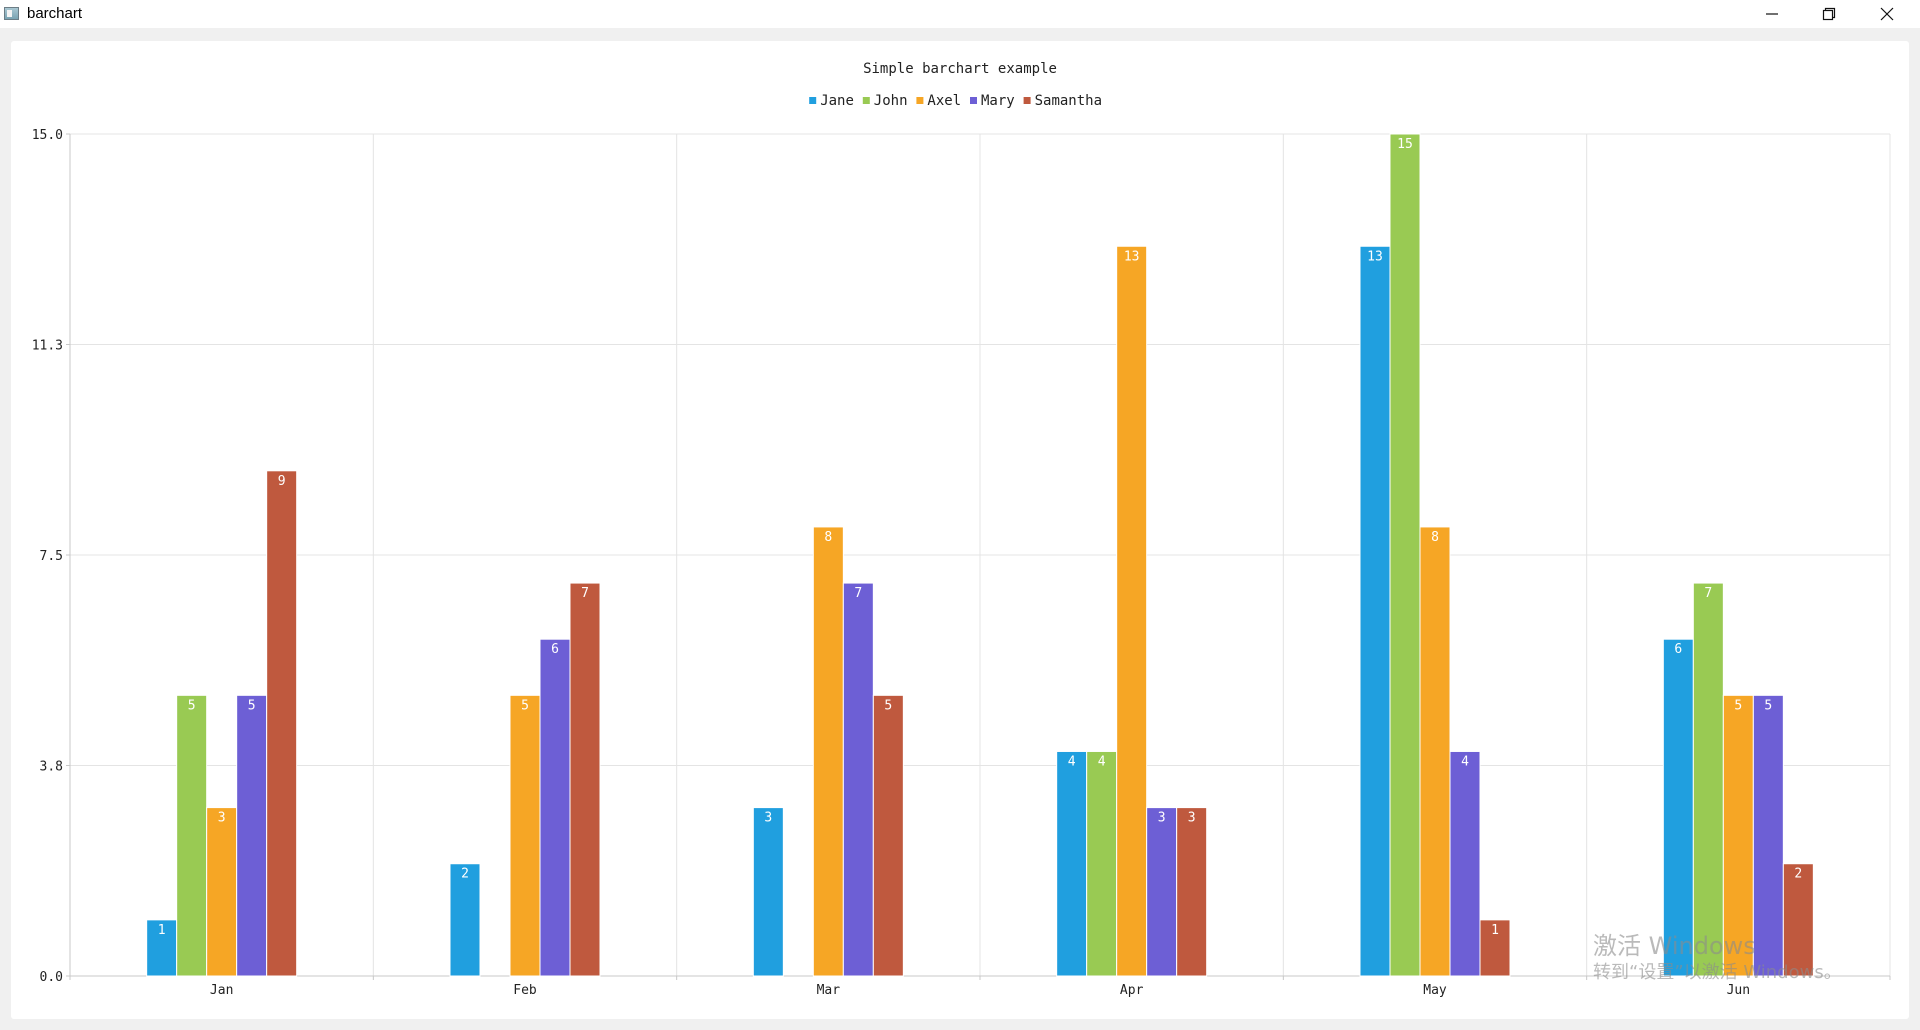  What do you see at coordinates (1132, 990) in the screenshot?
I see `x-tick-label: Apr` at bounding box center [1132, 990].